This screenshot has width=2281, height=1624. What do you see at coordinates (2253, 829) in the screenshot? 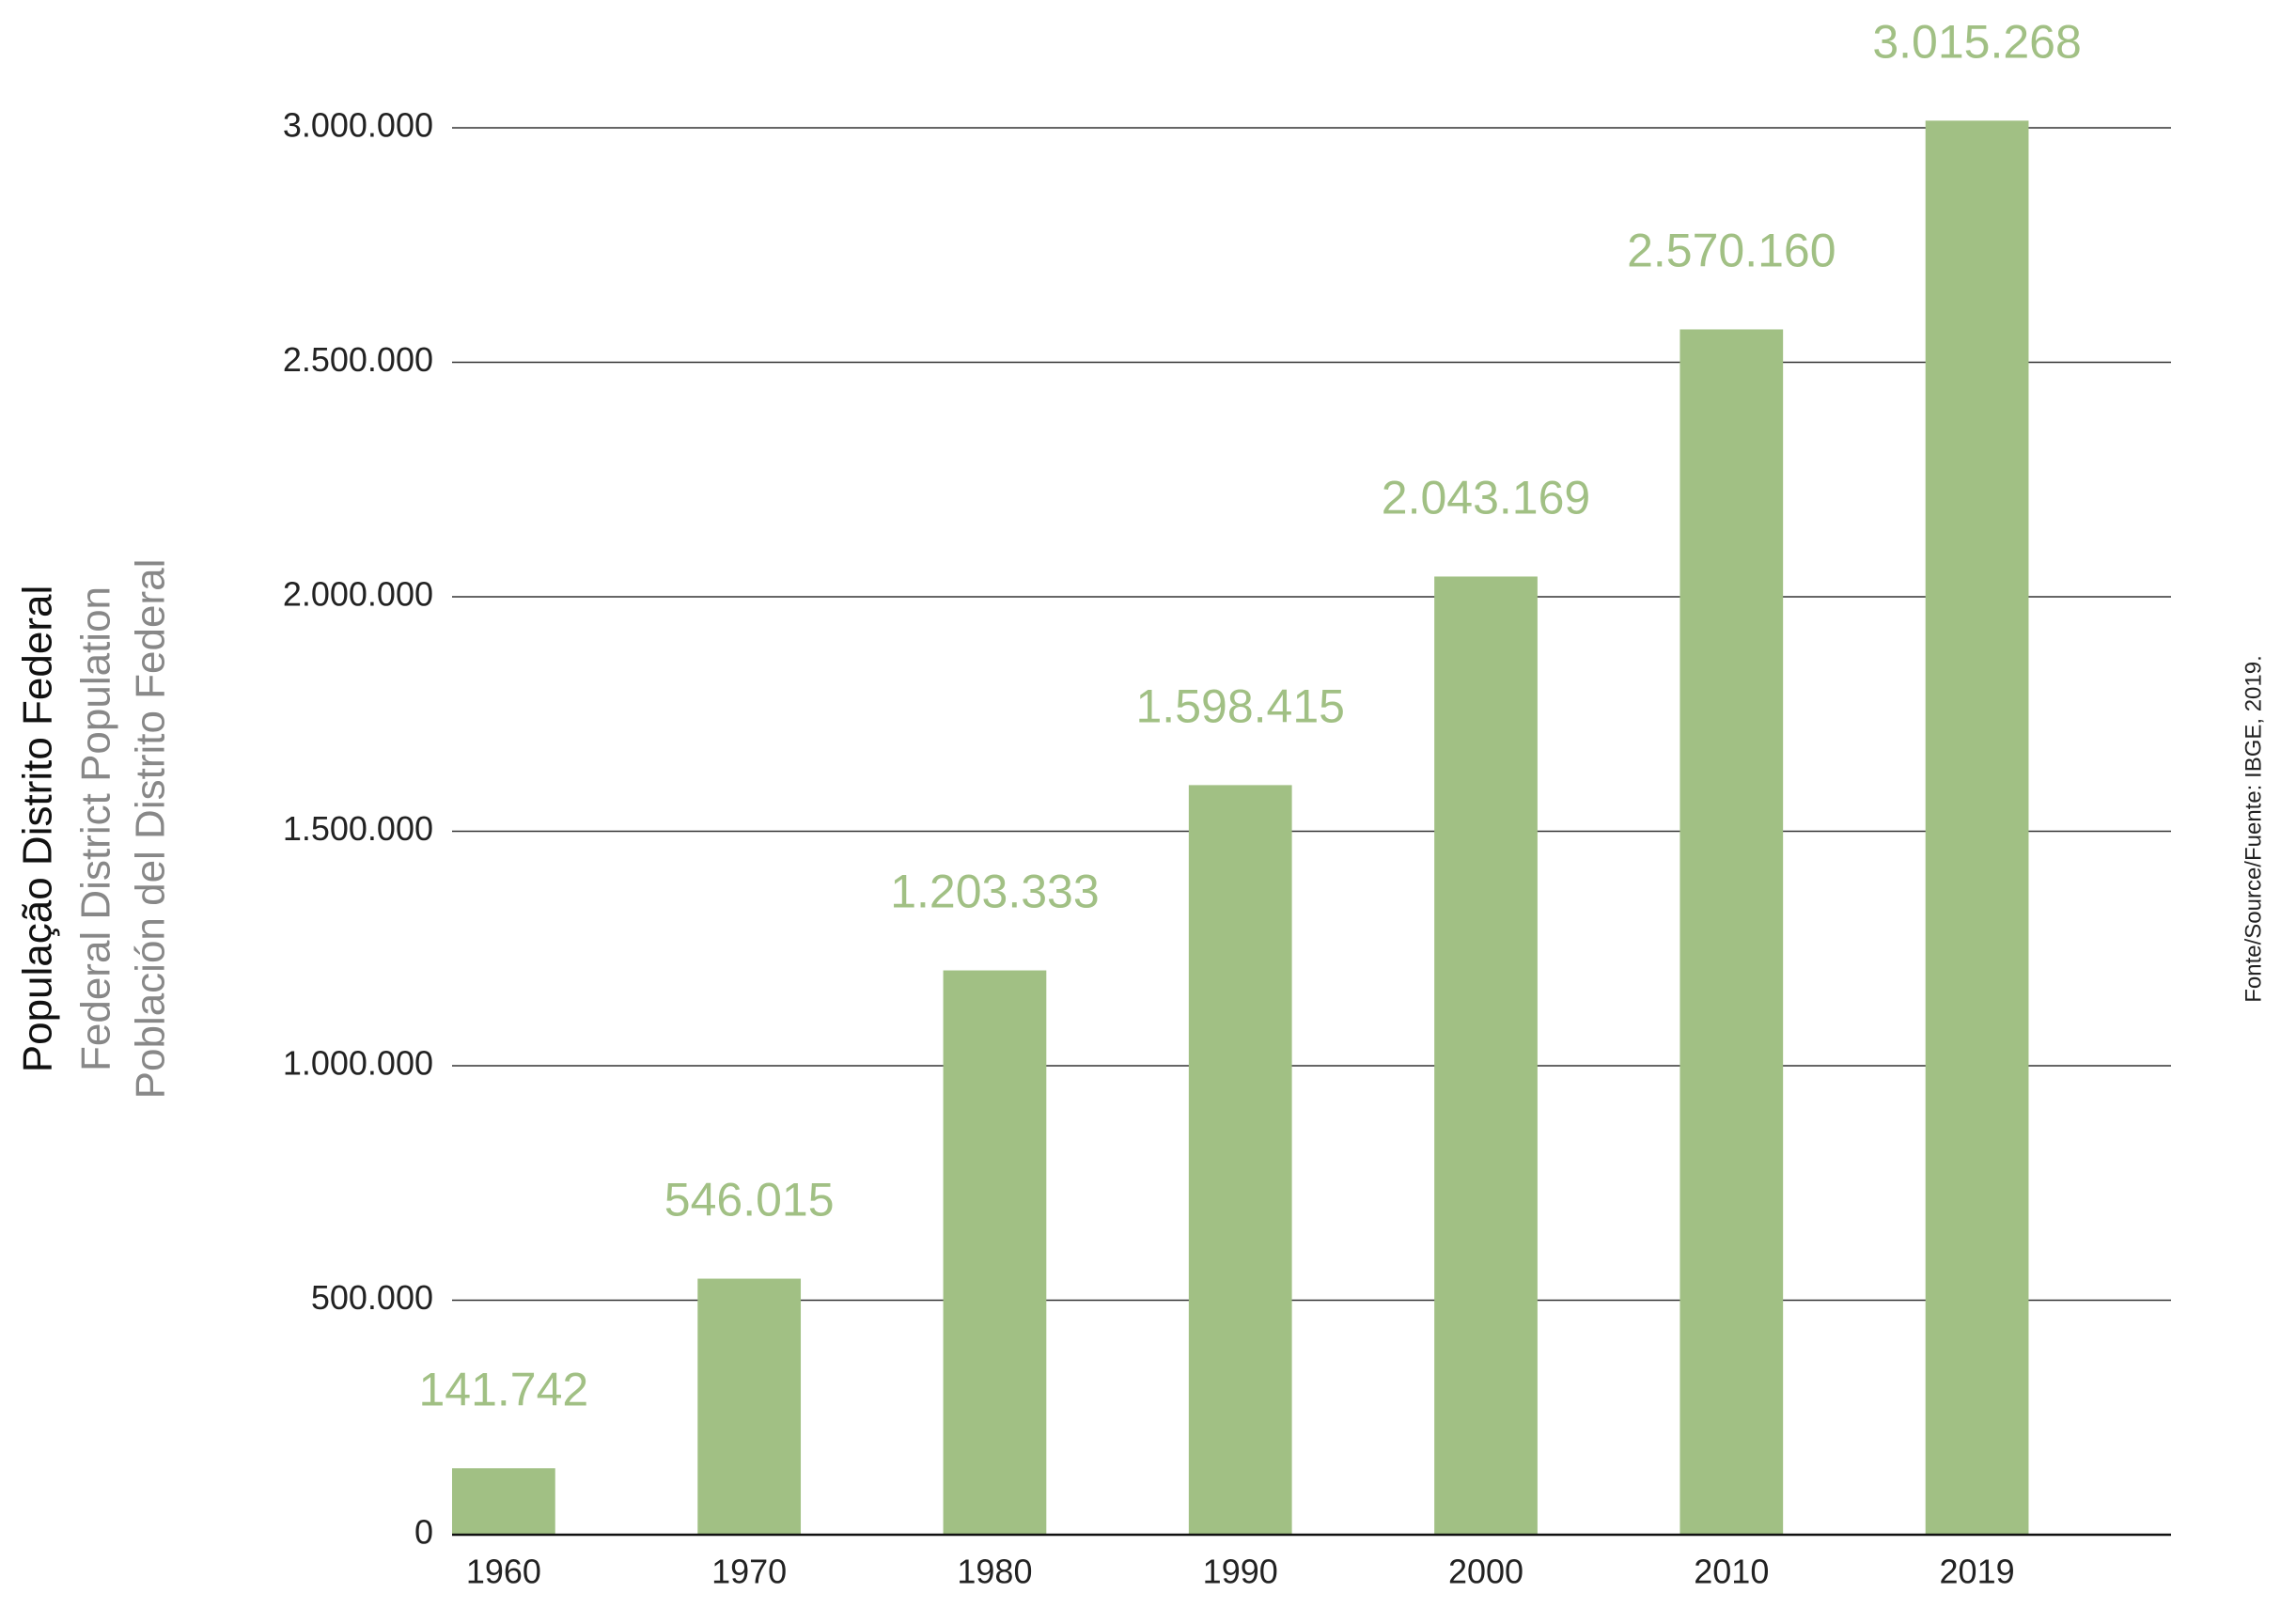
I see `source-note: Fonte/Source/Fuente: IBGE, 2019.` at bounding box center [2253, 829].